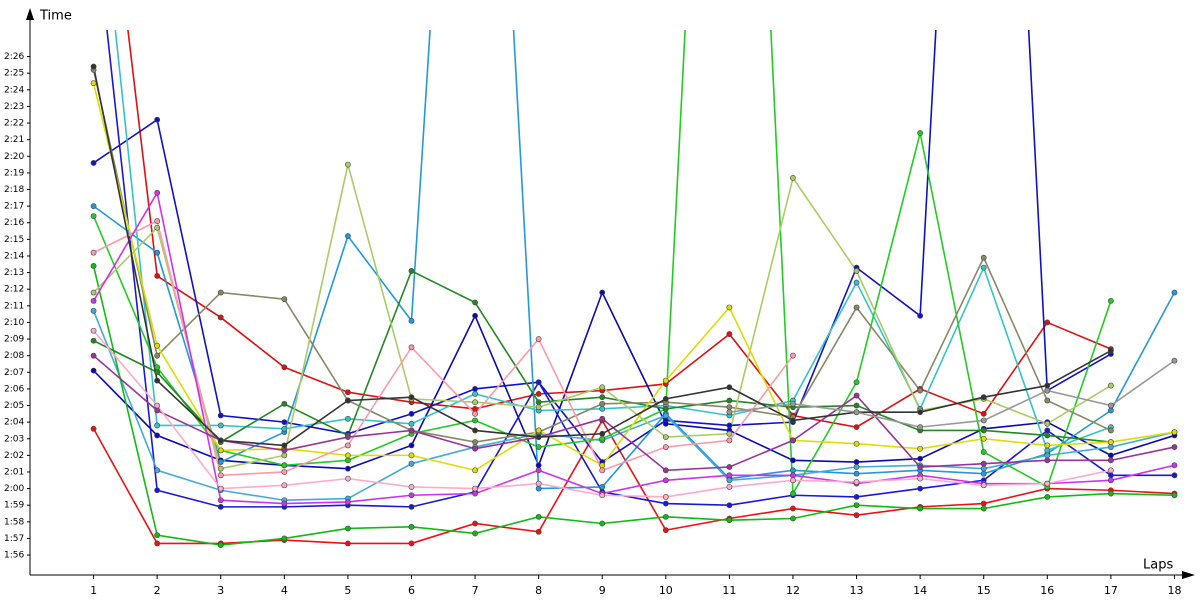 This screenshot has height=600, width=1200. I want to click on y-tick-label: 2:16, so click(14, 223).